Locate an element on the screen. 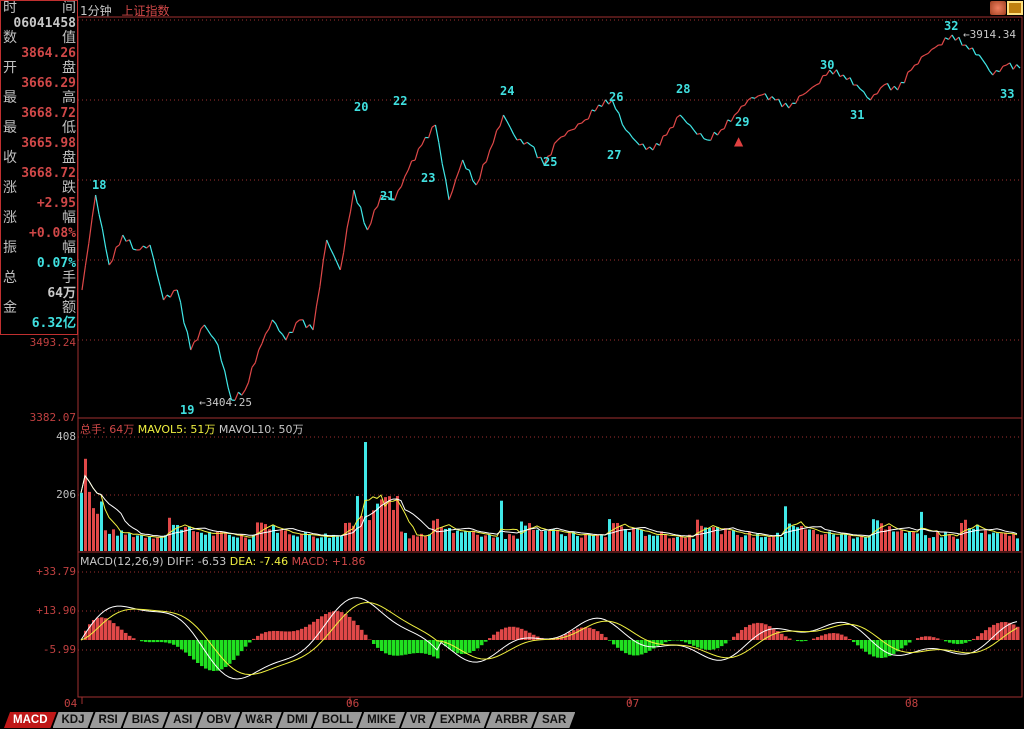  tab-rsi: RSI is located at coordinates (108, 720).